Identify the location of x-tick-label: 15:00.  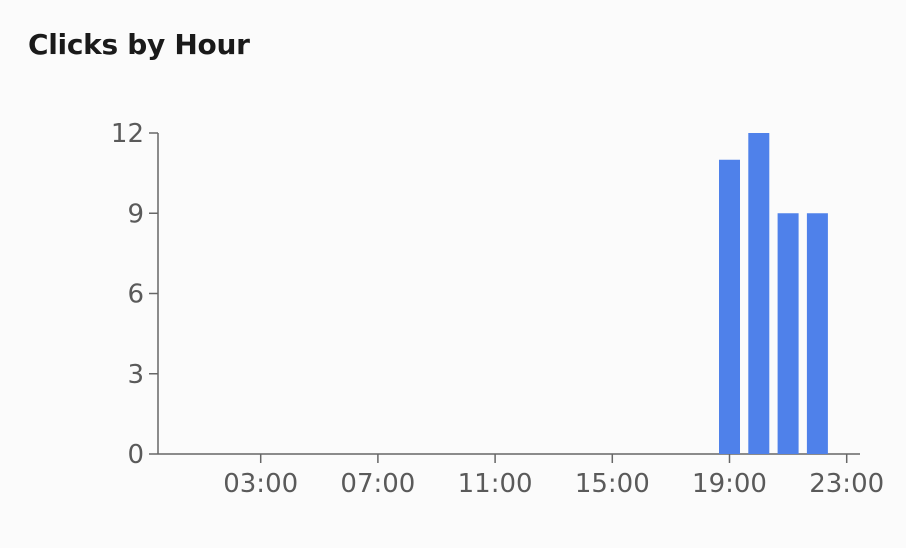
(612, 484).